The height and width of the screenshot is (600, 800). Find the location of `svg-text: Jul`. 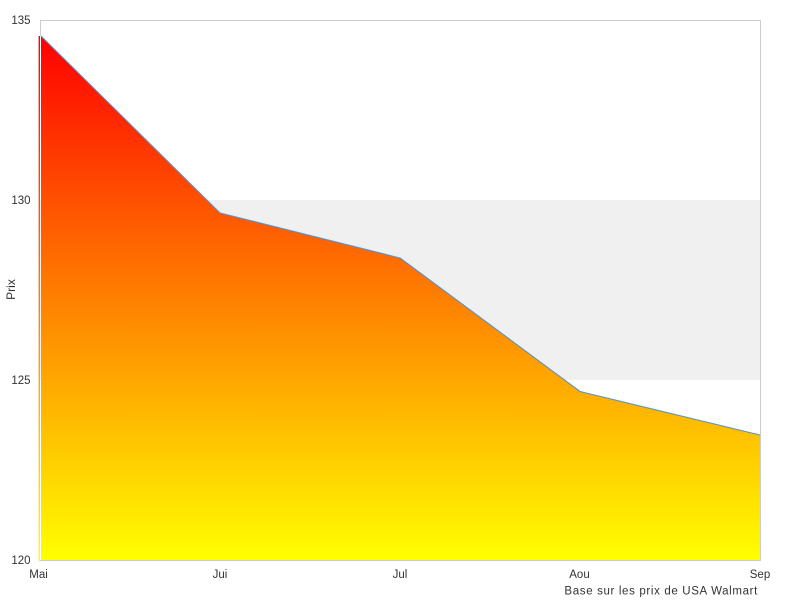

svg-text: Jul is located at coordinates (400, 575).